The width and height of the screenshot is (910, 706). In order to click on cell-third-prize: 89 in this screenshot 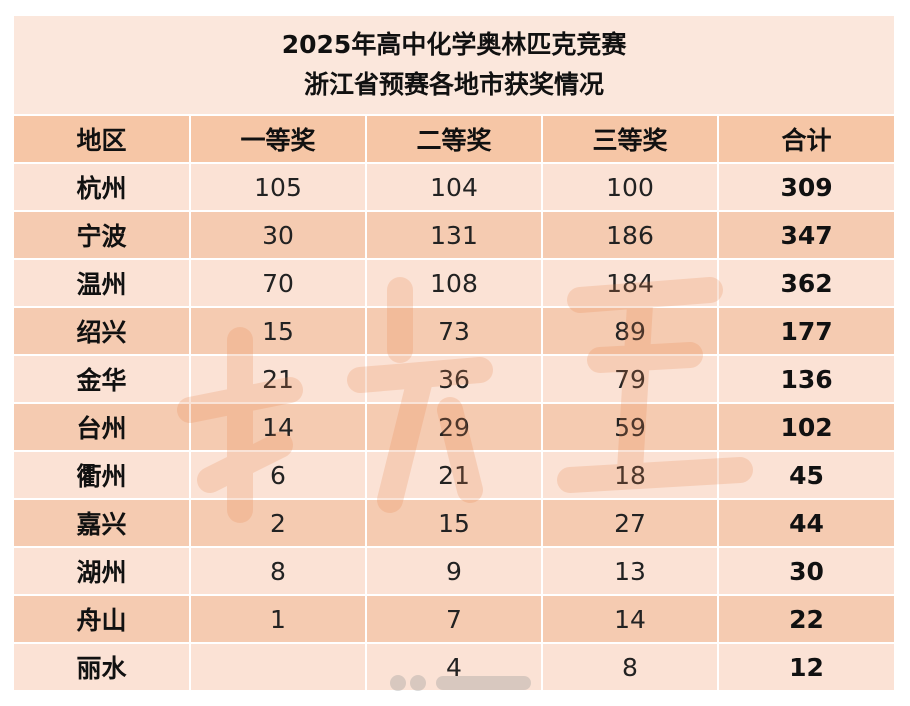, I will do `click(630, 331)`.